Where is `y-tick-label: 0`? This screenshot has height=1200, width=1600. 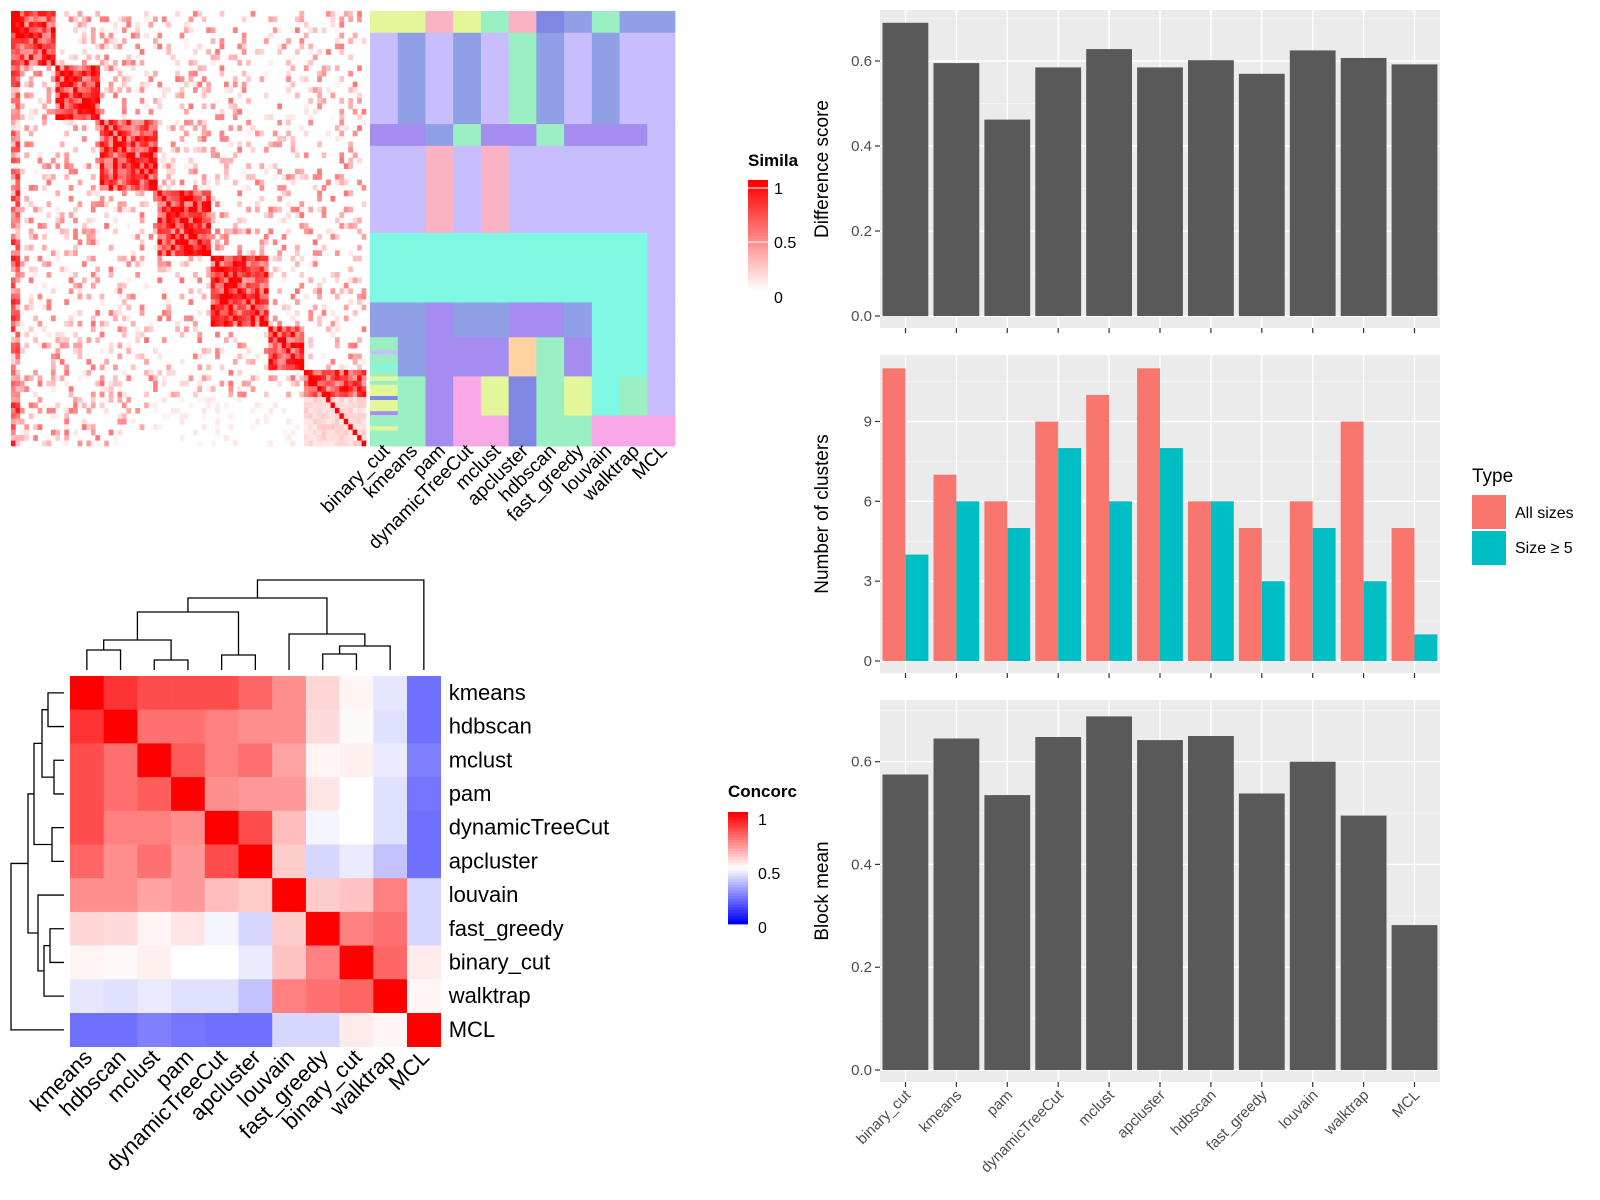
y-tick-label: 0 is located at coordinates (868, 661).